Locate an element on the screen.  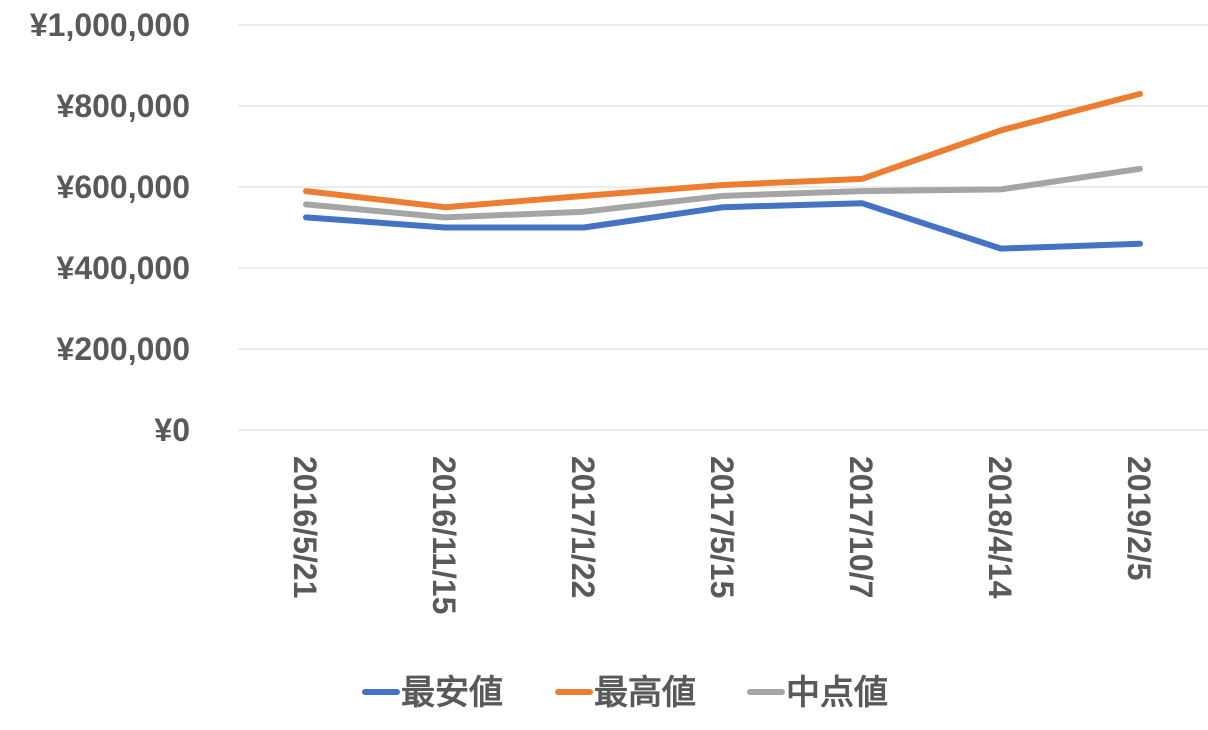
x-tick-label: 2016/11/15 is located at coordinates (444, 535).